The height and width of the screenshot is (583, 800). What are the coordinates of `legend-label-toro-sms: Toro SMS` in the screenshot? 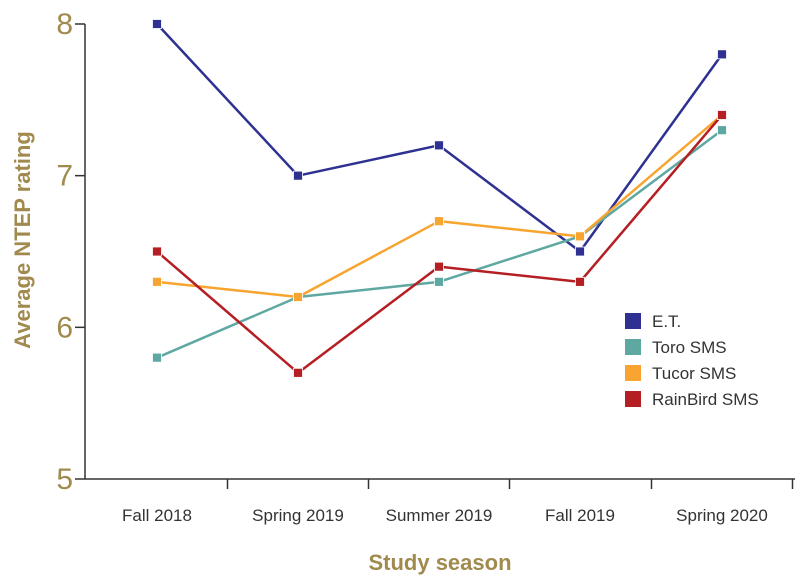 It's located at (689, 347).